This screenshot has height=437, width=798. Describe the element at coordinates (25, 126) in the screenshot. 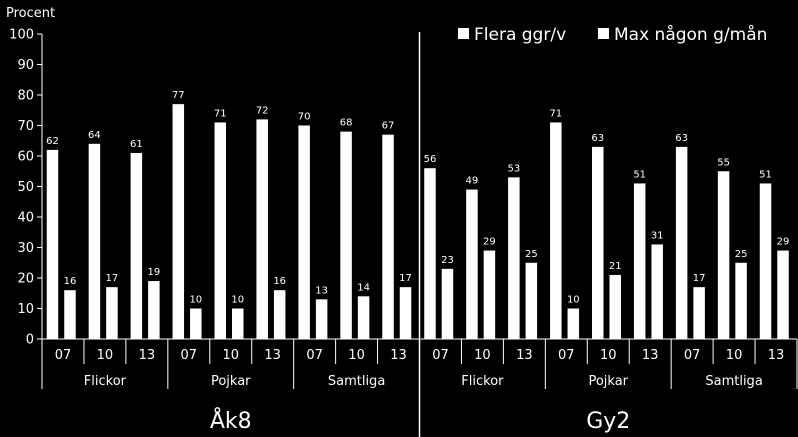

I see `y-tick-label: 70` at that location.